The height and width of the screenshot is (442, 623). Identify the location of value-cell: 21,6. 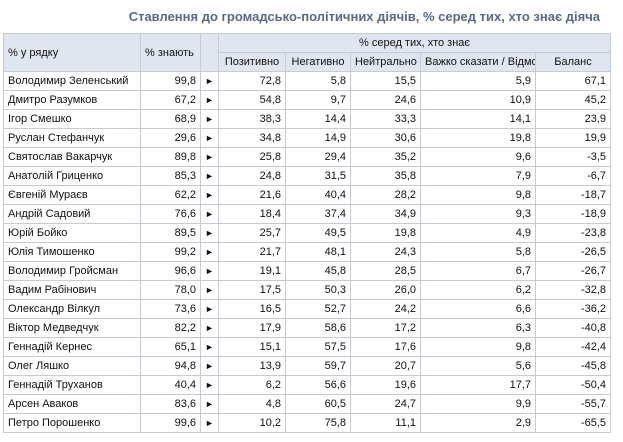
(252, 195).